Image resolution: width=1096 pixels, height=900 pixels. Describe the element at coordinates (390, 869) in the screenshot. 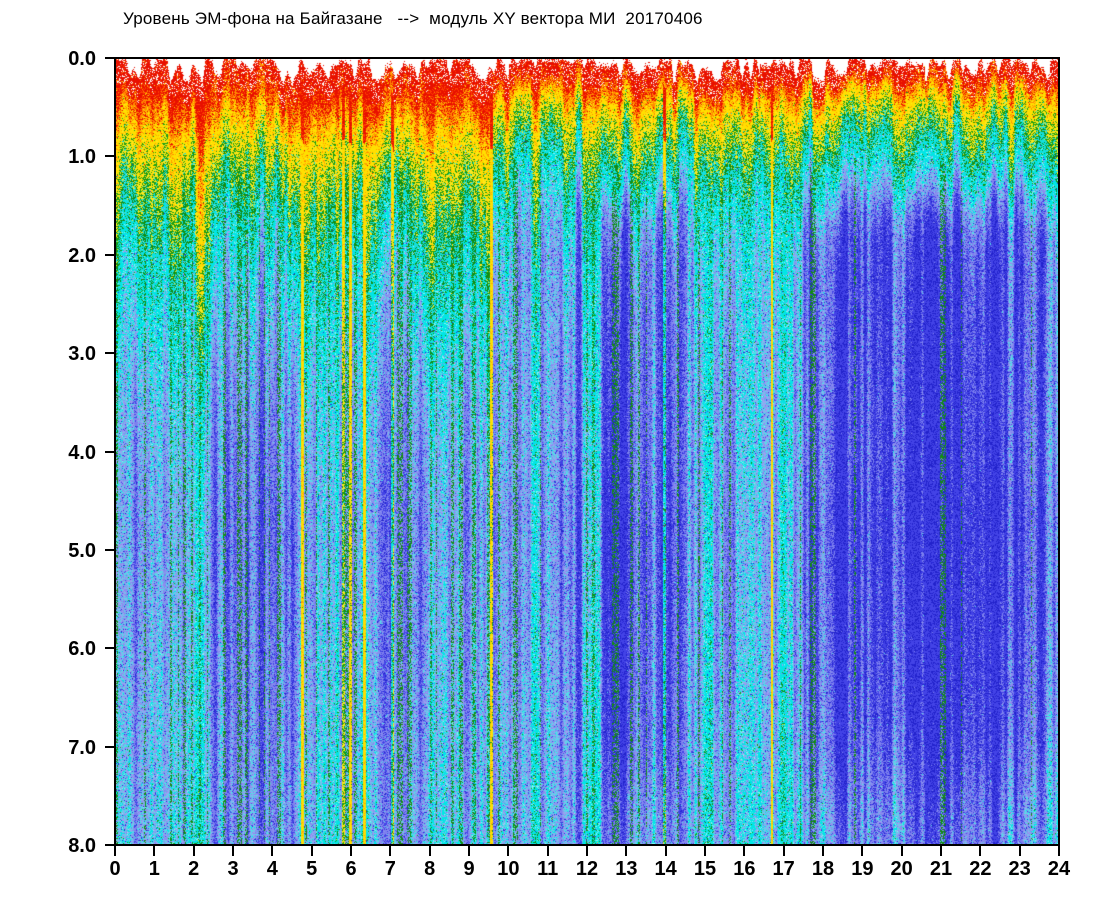

I see `x-tick-label: 7` at that location.